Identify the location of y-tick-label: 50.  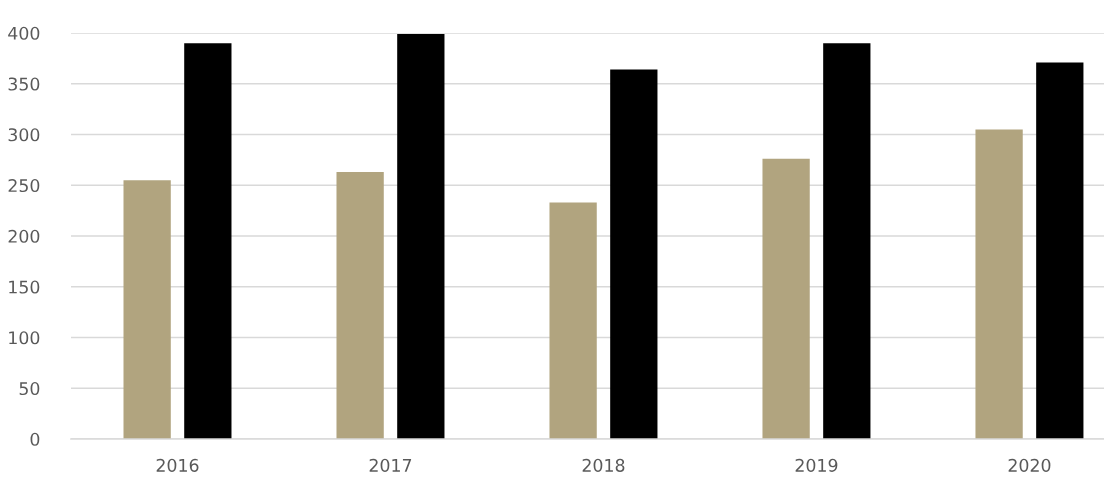
(29, 388).